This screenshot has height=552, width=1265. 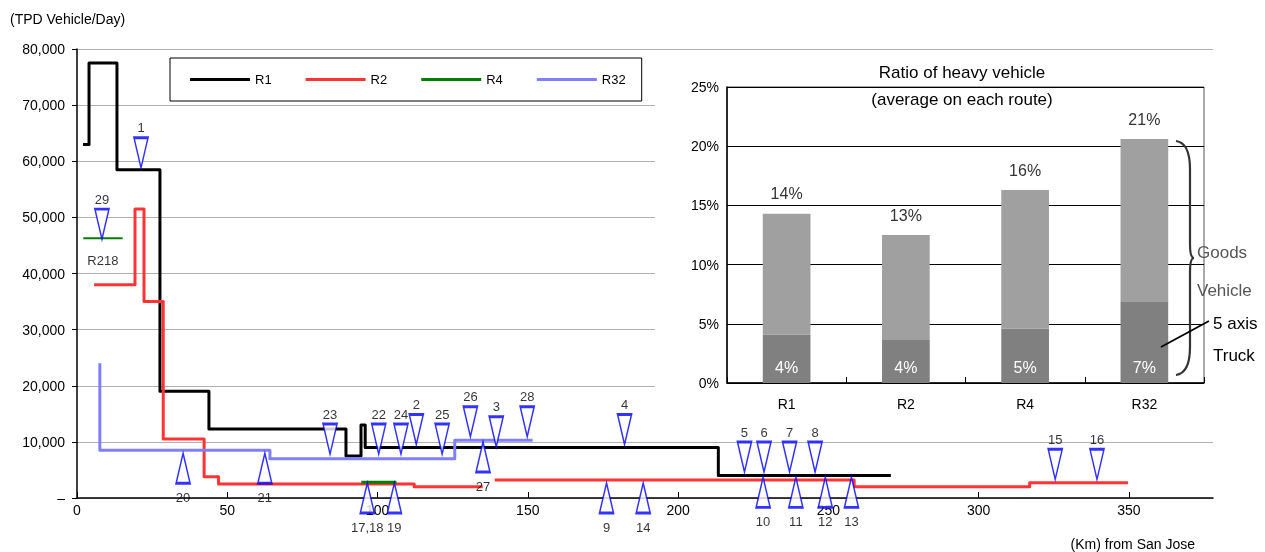 What do you see at coordinates (416, 405) in the screenshot?
I see `annotation: 2` at bounding box center [416, 405].